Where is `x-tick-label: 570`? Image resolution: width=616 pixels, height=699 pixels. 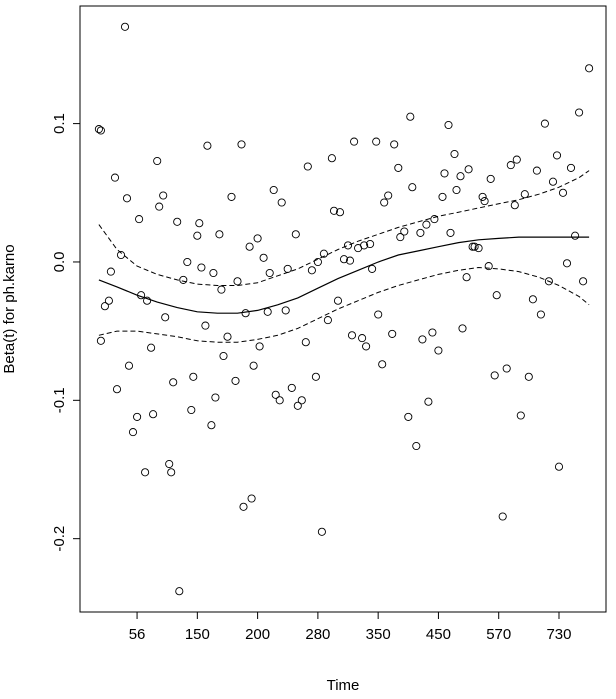
x-tick-label: 570 is located at coordinates (498, 634).